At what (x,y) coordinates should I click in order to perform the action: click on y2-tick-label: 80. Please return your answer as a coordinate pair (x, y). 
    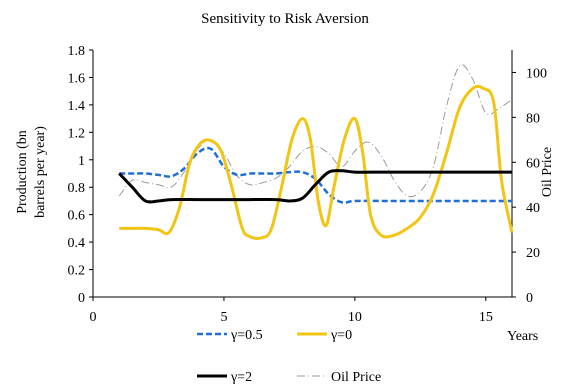
    Looking at the image, I should click on (533, 118).